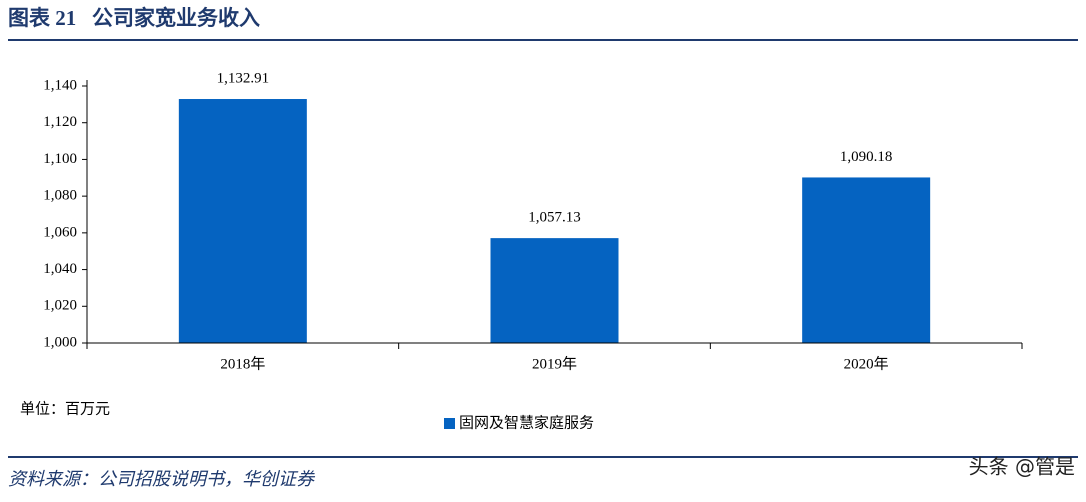 This screenshot has height=502, width=1086. Describe the element at coordinates (134, 18) in the screenshot. I see `chart-title: 图表 21 公司家宽业务收入` at that location.